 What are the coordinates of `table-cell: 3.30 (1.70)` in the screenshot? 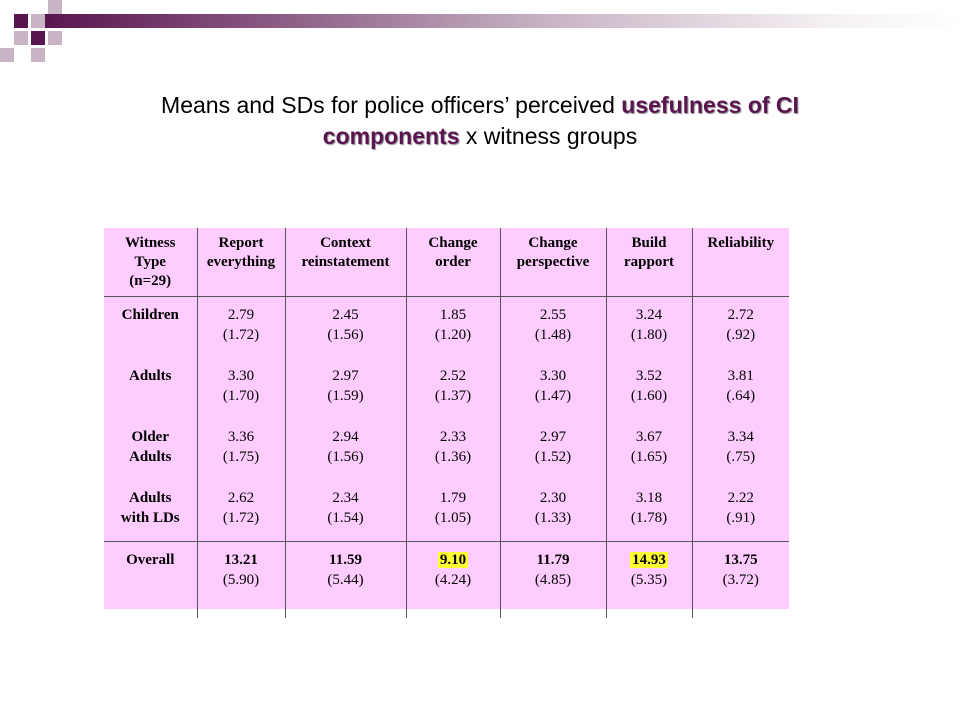 It's located at (240, 388).